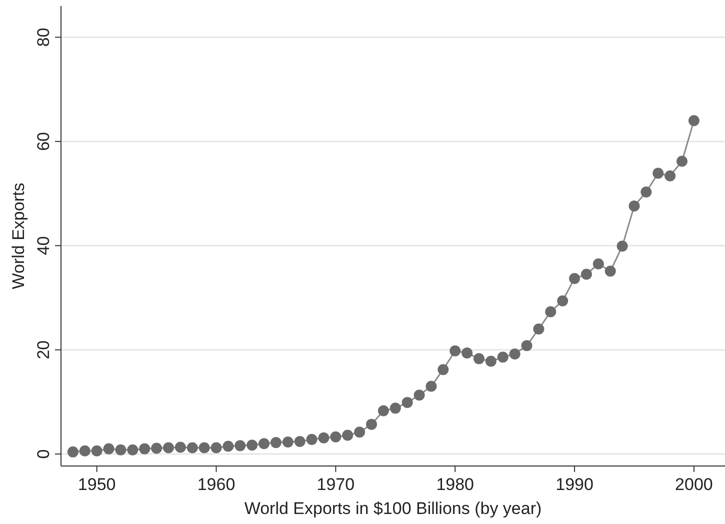 The height and width of the screenshot is (524, 725). What do you see at coordinates (694, 484) in the screenshot?
I see `x-tick-label: 2000` at bounding box center [694, 484].